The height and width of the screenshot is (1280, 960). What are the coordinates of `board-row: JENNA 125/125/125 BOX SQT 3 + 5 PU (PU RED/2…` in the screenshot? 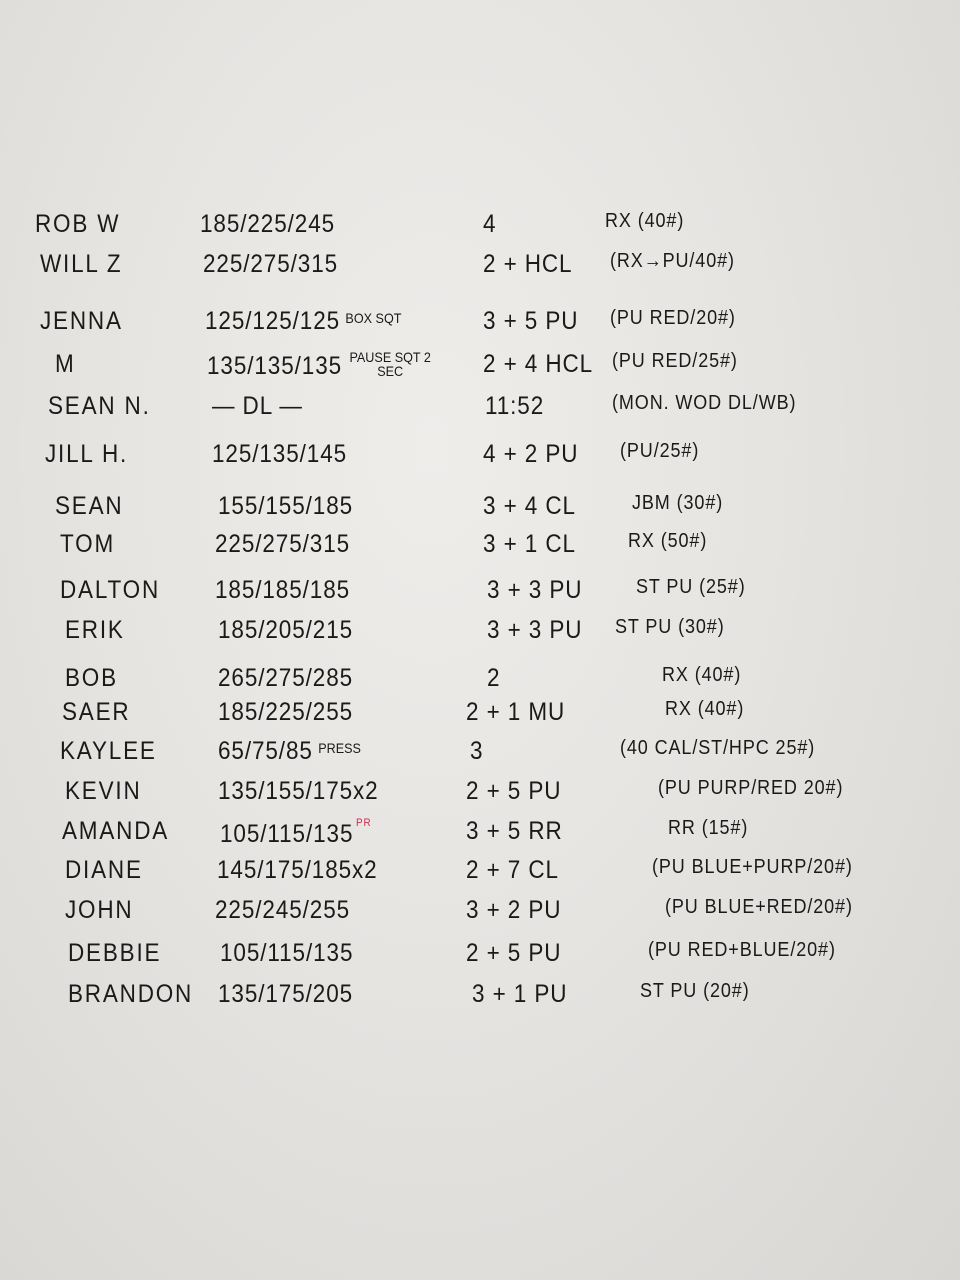 It's located at (480, 327).